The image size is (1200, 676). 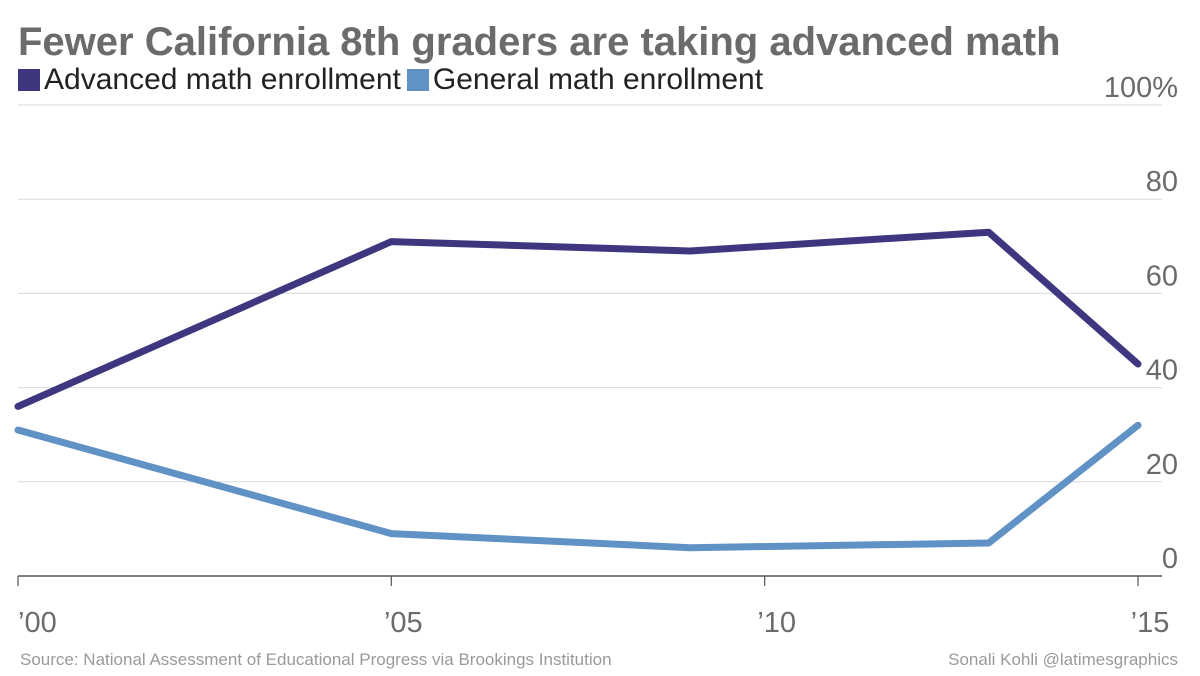 I want to click on x-tick-label-2015: ’15, so click(x=1150, y=623).